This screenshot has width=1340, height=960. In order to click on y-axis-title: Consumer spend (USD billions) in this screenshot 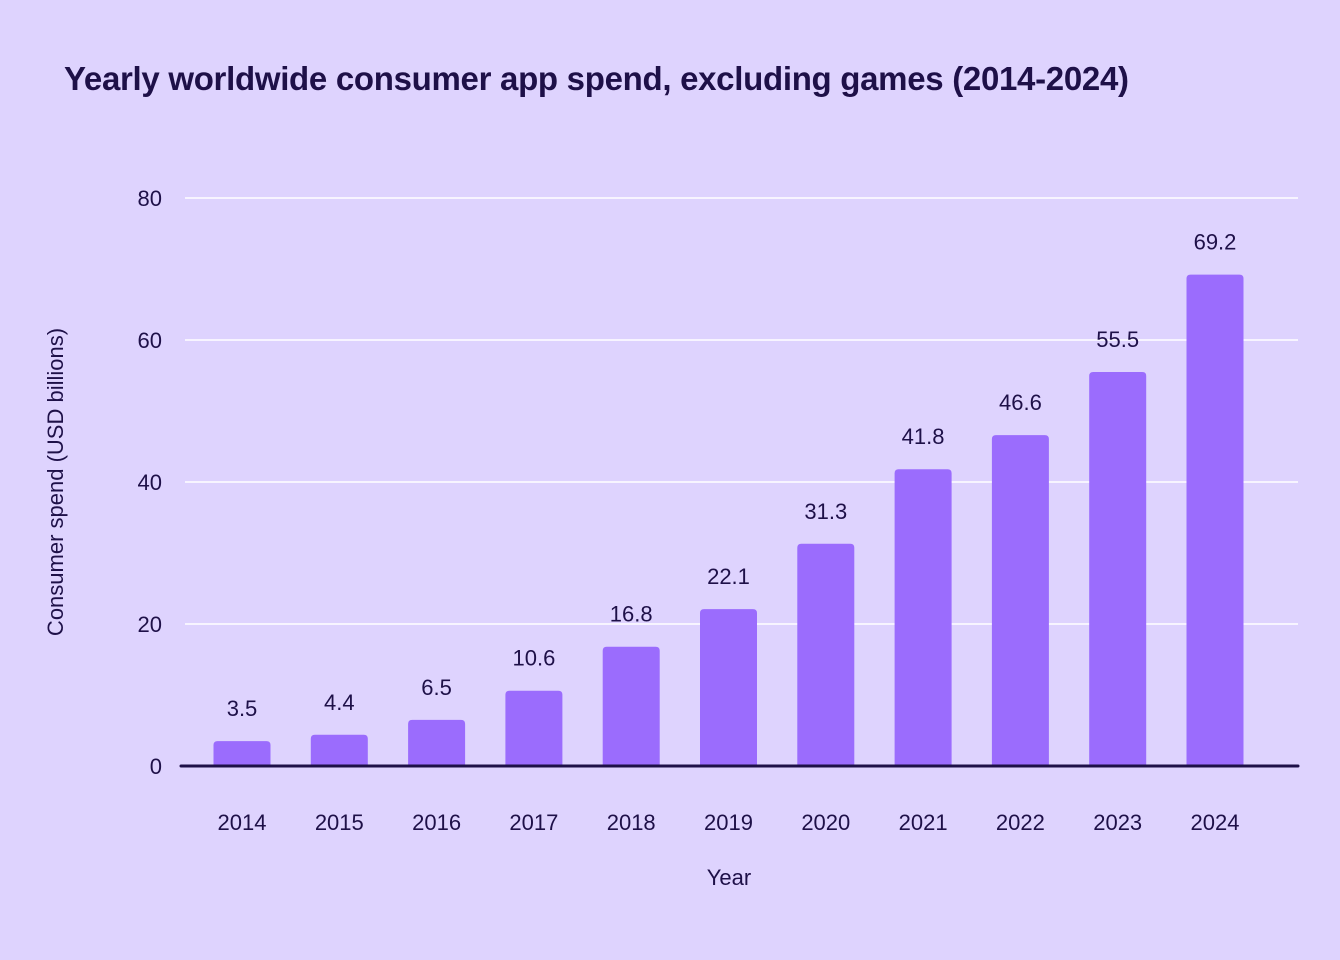, I will do `click(55, 482)`.